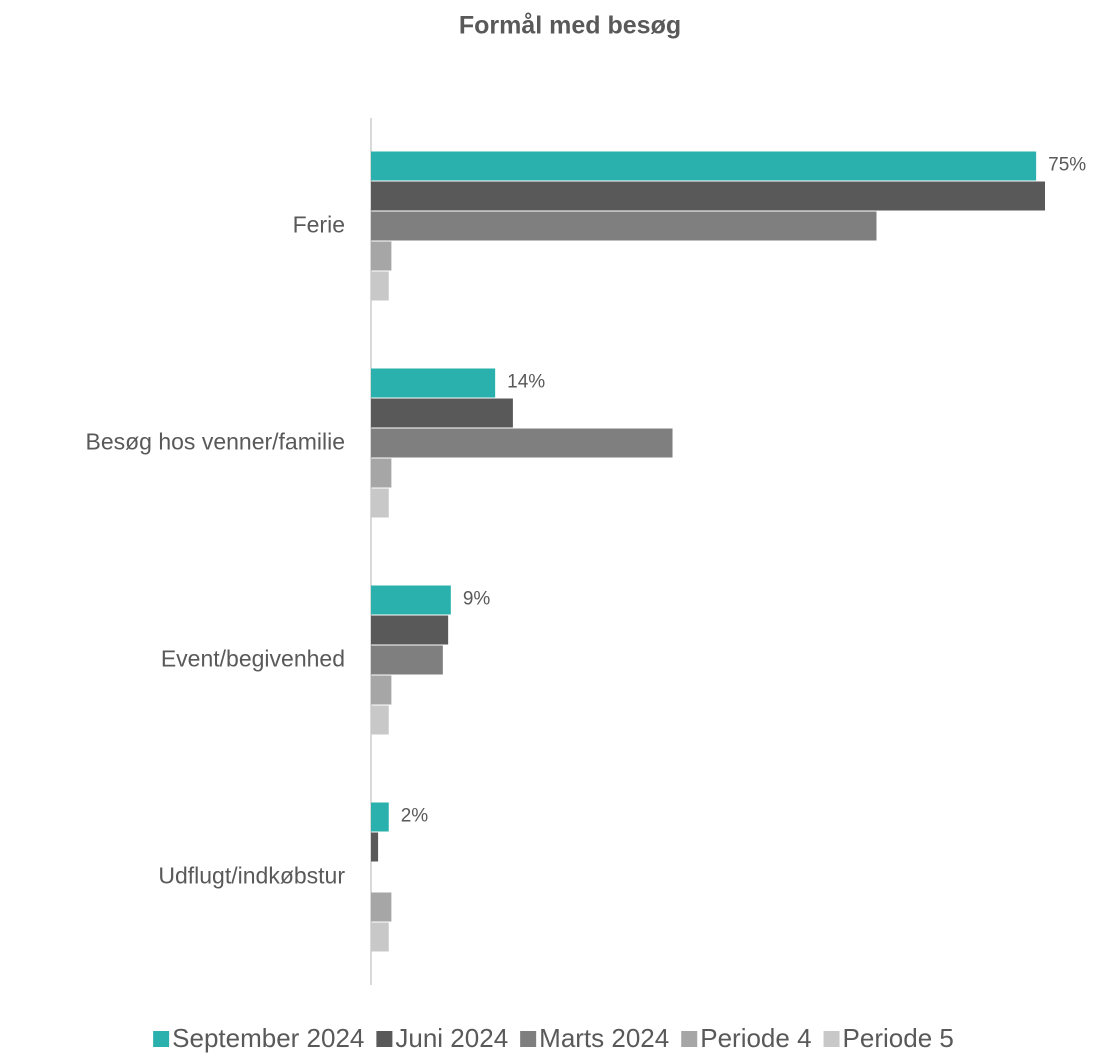 The height and width of the screenshot is (1057, 1107). I want to click on legend-label: Periode 4, so click(755, 1038).